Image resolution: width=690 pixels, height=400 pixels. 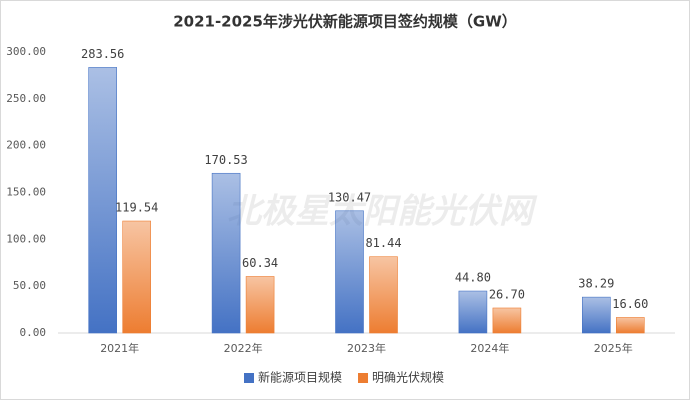 What do you see at coordinates (383, 243) in the screenshot?
I see `value-label: 81.44` at bounding box center [383, 243].